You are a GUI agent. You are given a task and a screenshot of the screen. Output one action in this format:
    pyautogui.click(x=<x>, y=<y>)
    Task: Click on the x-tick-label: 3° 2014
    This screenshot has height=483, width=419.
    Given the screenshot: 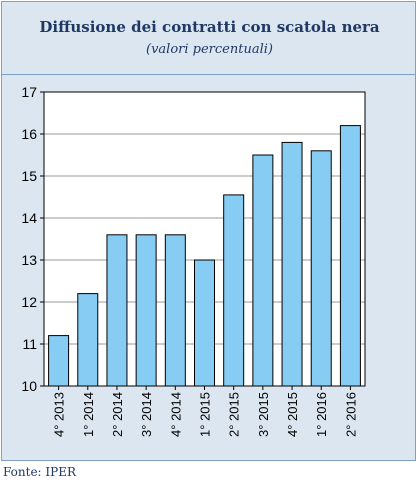 What is the action you would take?
    pyautogui.click(x=146, y=414)
    